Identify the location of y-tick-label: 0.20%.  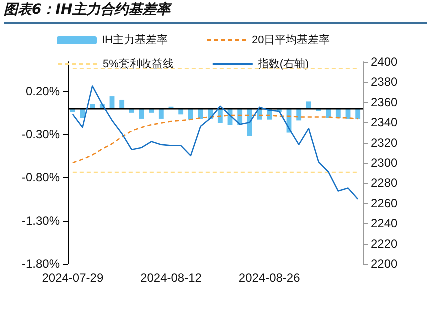
(43, 91).